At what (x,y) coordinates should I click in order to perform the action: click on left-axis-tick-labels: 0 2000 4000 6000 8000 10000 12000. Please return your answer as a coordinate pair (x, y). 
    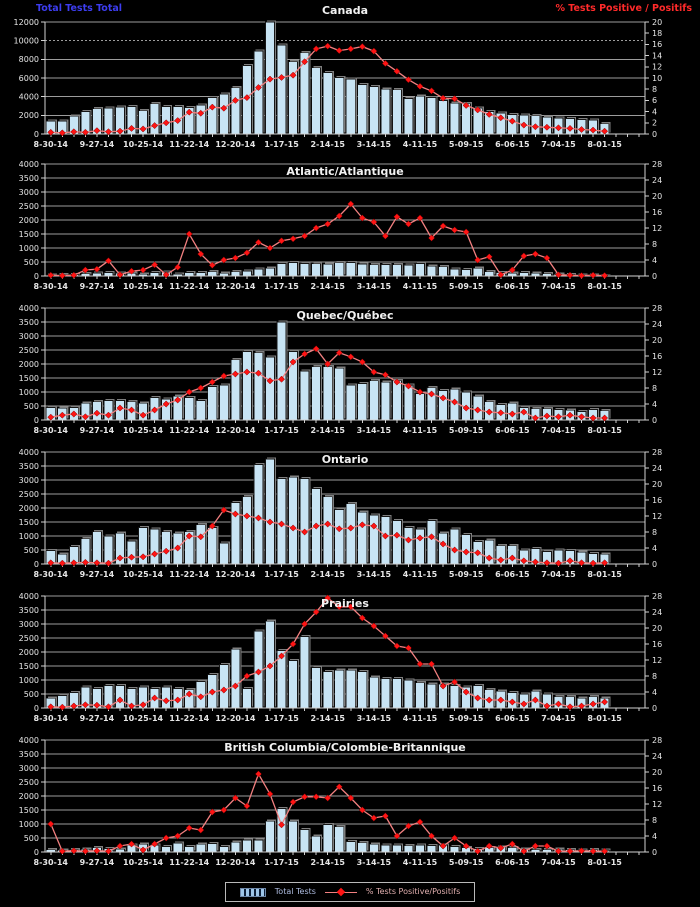
    Looking at the image, I should click on (26, 78).